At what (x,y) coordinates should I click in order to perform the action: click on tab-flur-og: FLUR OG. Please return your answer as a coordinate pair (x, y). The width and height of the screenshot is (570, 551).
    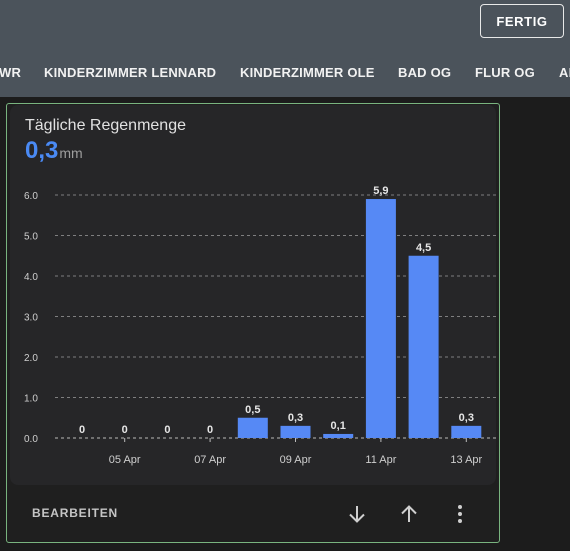
    Looking at the image, I should click on (505, 72).